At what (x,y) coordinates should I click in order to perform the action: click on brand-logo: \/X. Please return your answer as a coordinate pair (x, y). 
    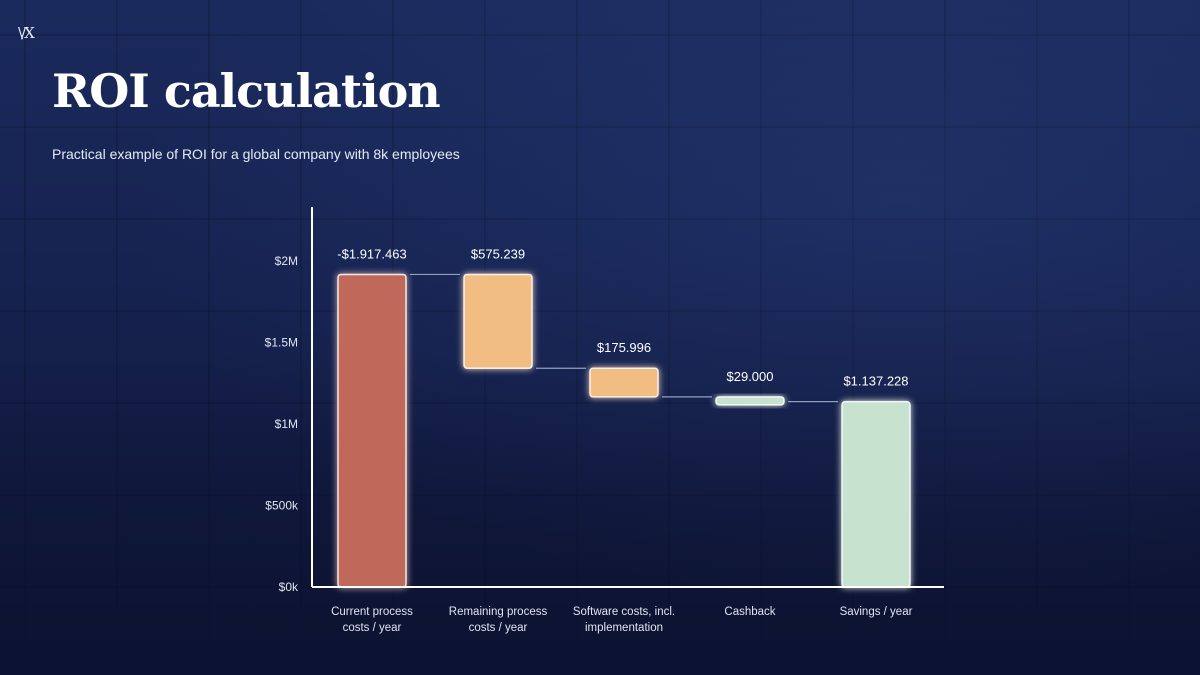
    Looking at the image, I should click on (26, 33).